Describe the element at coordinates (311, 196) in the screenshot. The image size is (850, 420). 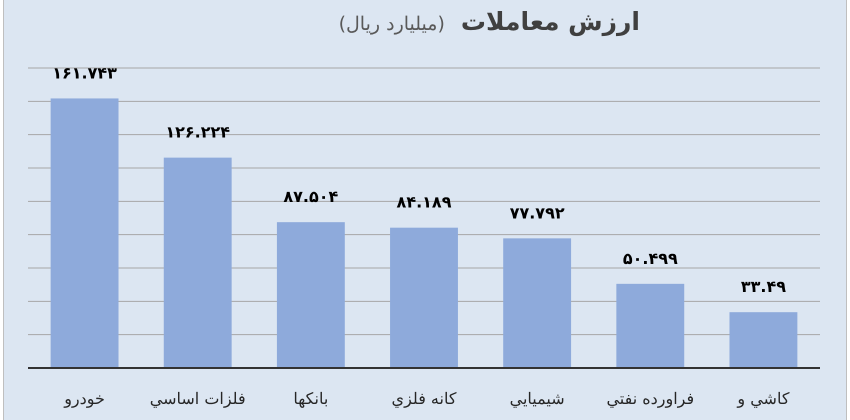
I see `data-label: ۸۷.۵۰۴` at that location.